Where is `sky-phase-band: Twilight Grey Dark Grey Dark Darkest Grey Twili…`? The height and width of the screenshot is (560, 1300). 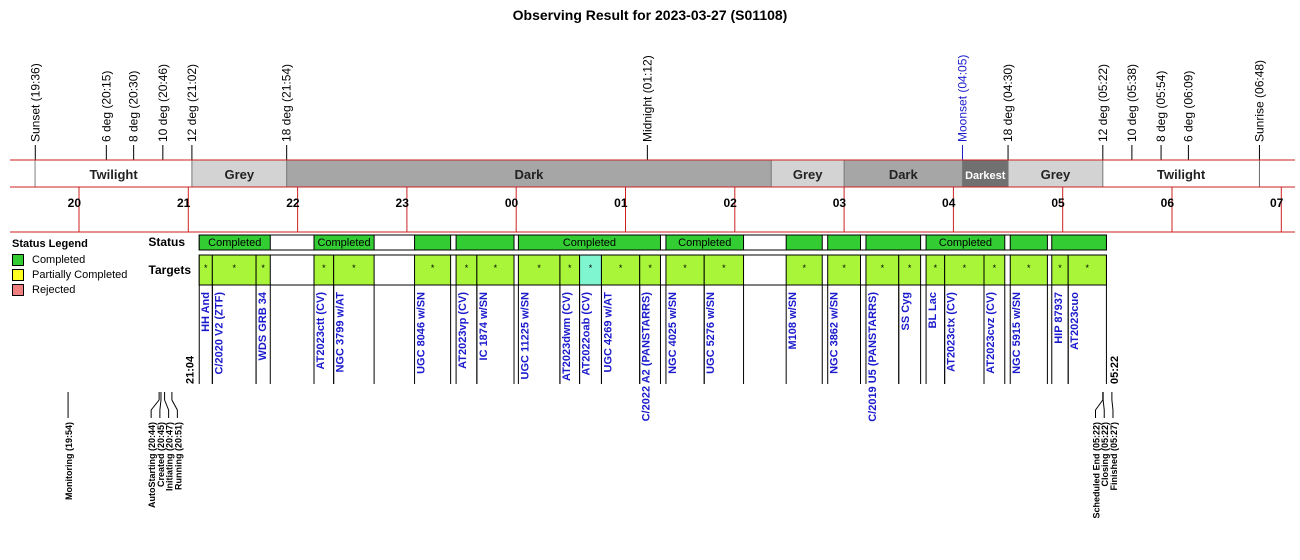
sky-phase-band: Twilight Grey Dark Grey Dark Darkest Grey Twili… is located at coordinates (652, 173).